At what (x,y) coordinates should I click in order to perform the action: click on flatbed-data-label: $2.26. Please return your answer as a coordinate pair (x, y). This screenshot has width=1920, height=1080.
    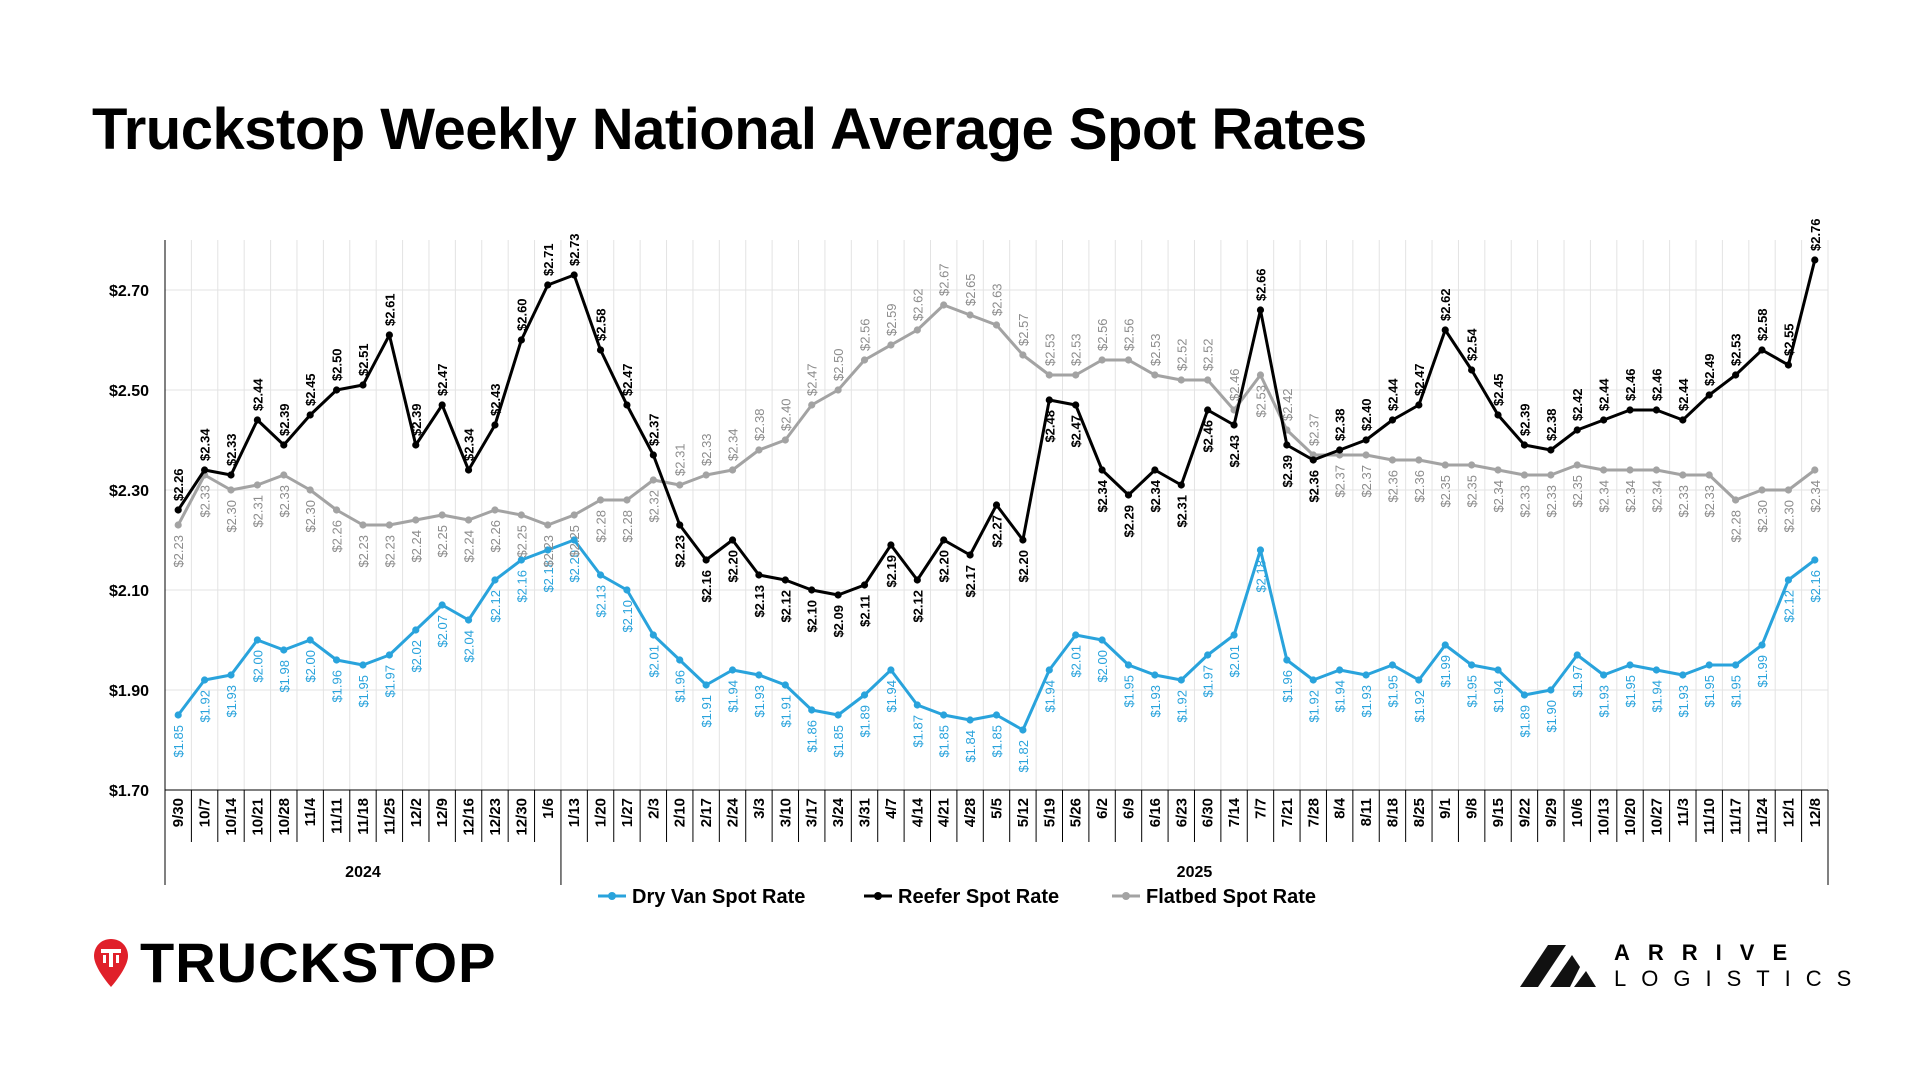
    Looking at the image, I should click on (337, 536).